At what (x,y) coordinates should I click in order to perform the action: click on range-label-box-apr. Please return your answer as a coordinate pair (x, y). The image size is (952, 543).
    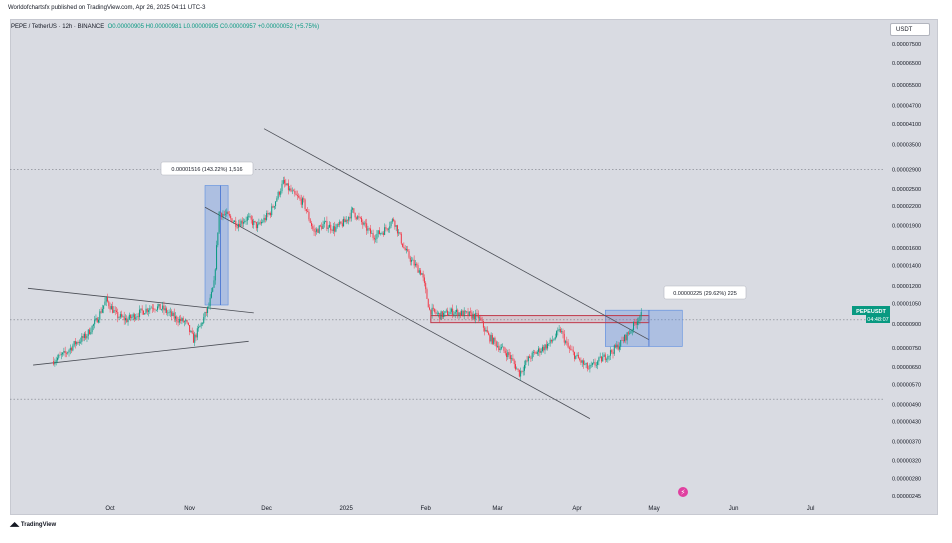
    Looking at the image, I should click on (705, 292).